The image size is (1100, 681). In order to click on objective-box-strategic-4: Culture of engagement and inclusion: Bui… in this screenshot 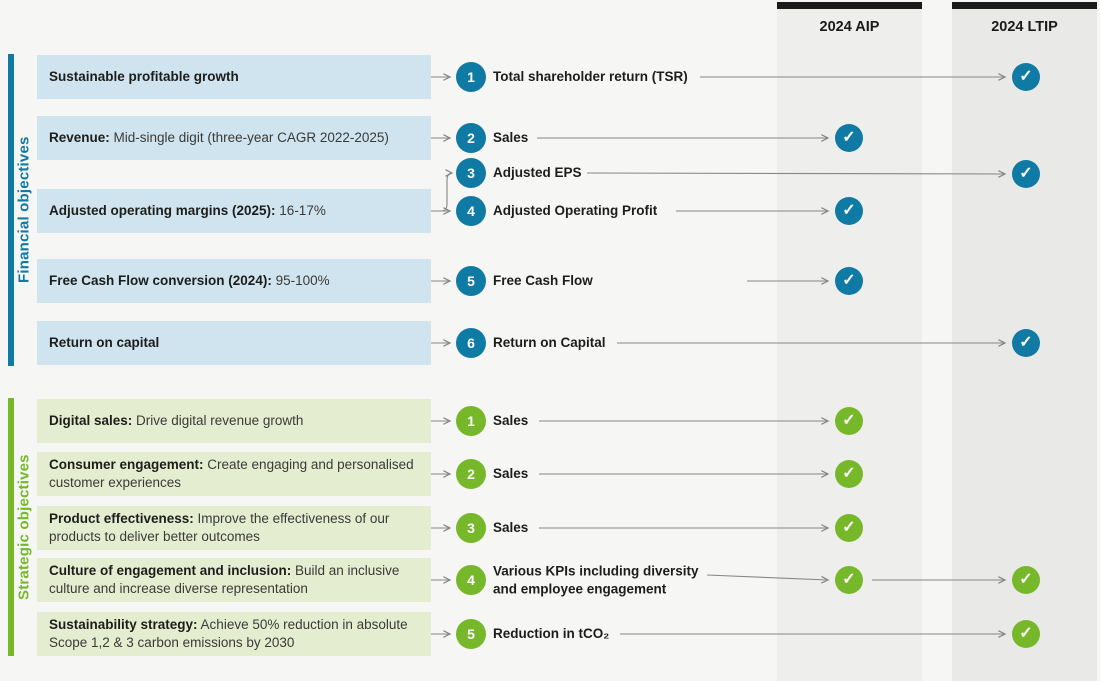, I will do `click(234, 580)`.